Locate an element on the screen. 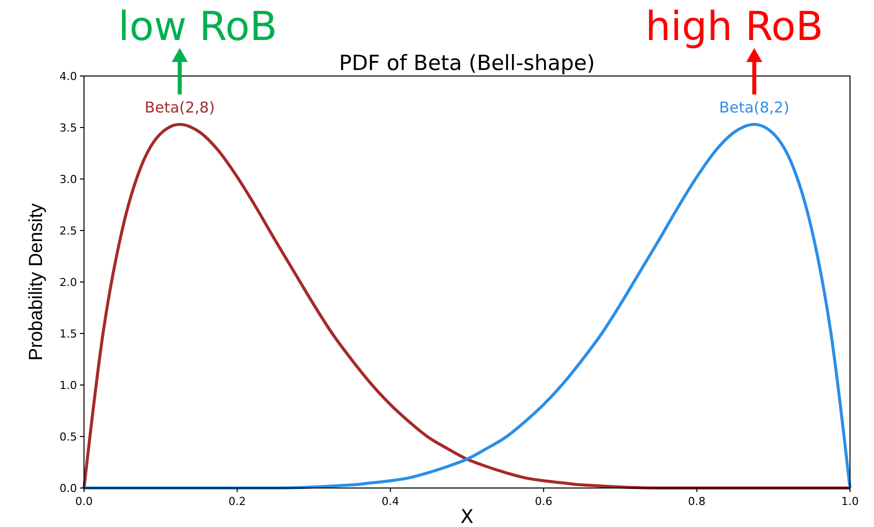 This screenshot has height=527, width=874. x-tick-label: 0.4 is located at coordinates (391, 501).